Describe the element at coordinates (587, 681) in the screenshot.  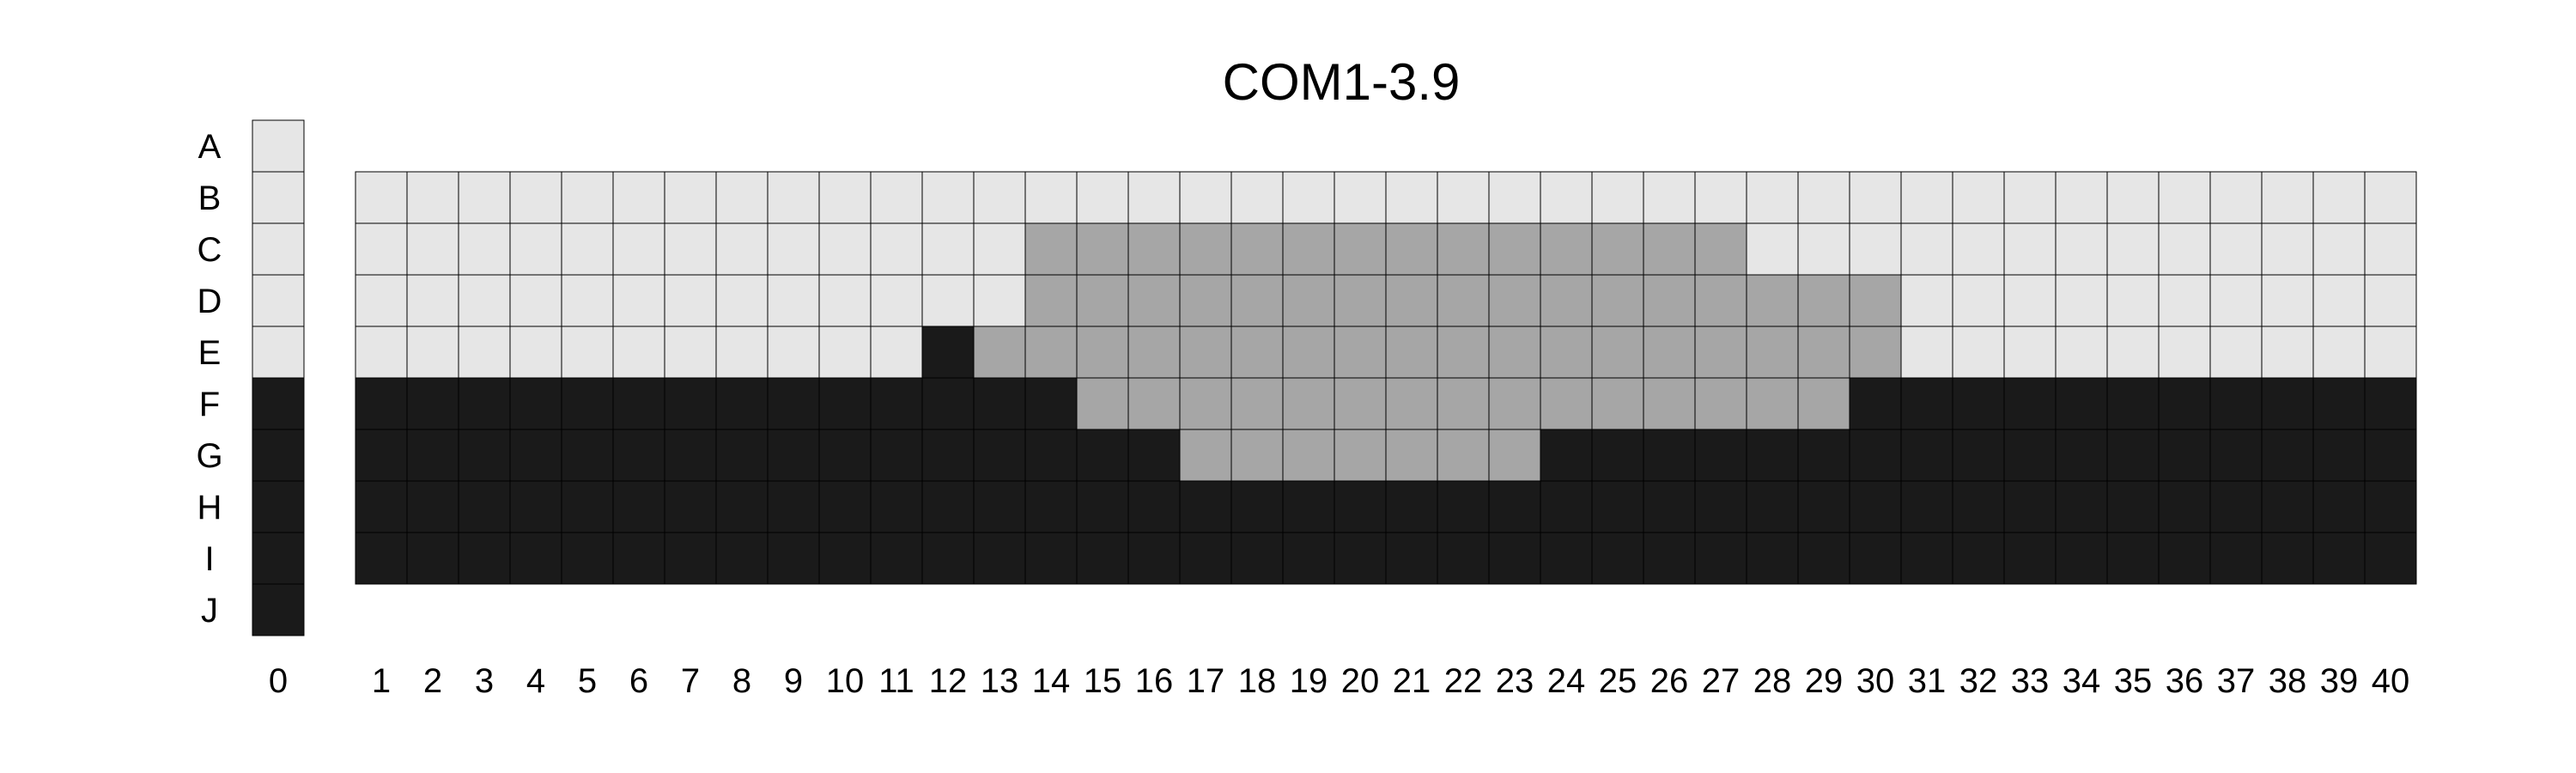
I see `col-label-5: 5` at that location.